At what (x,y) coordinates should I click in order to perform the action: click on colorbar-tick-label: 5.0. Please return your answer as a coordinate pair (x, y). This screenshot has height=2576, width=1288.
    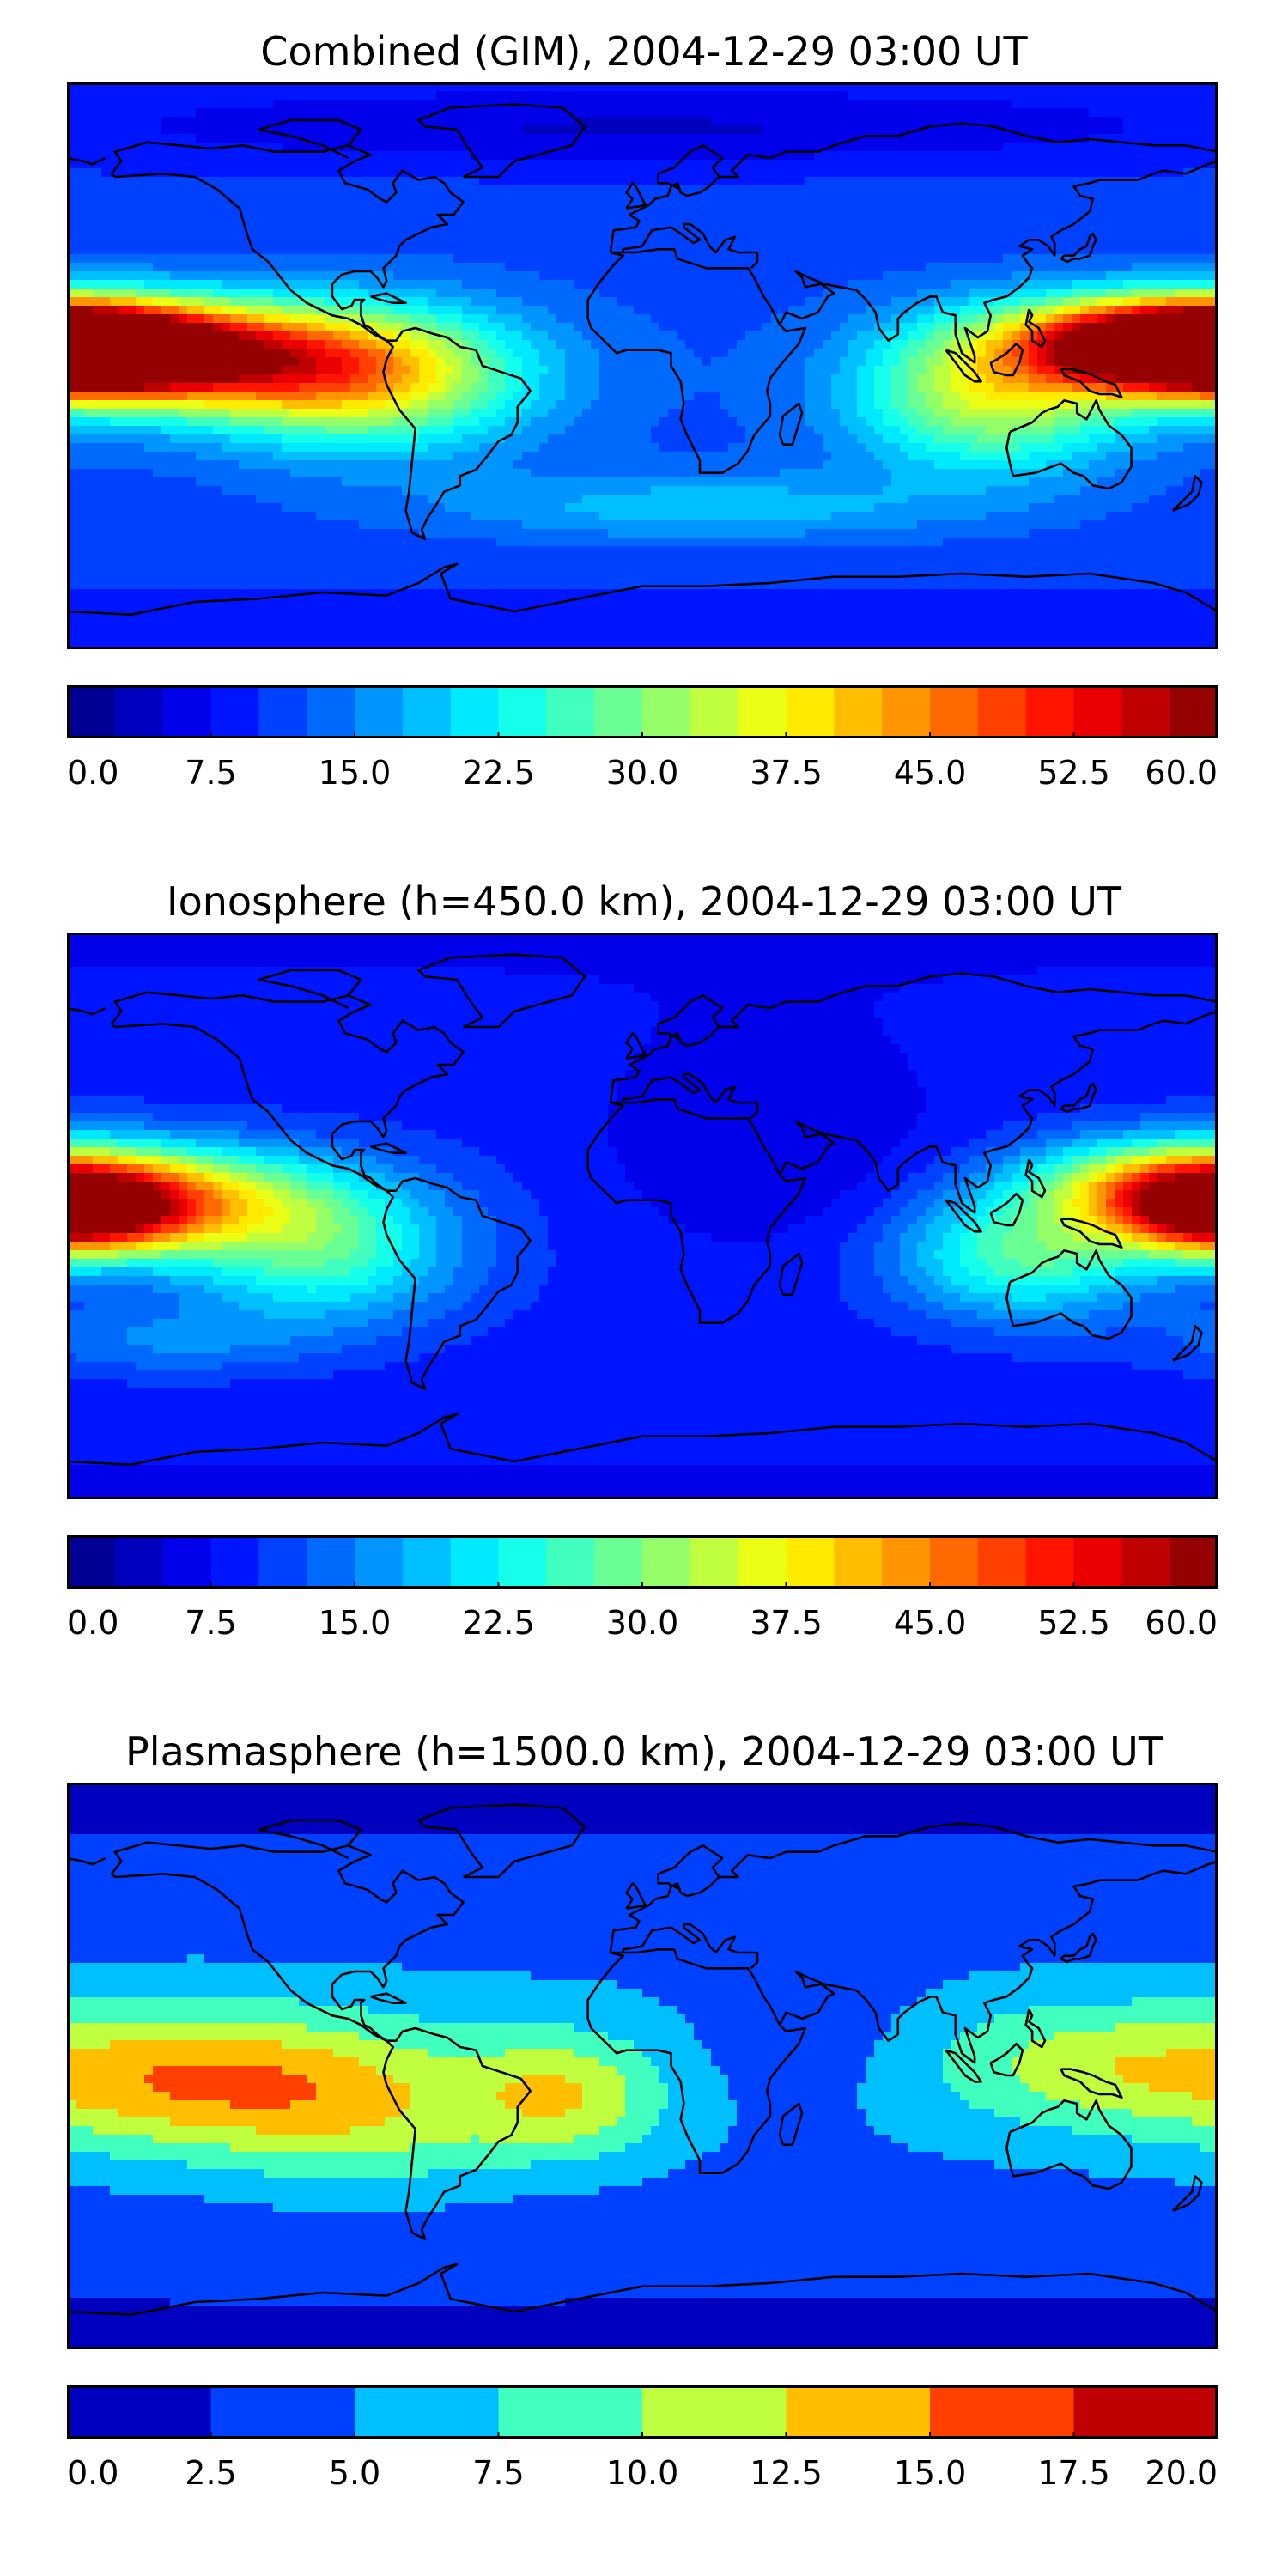
    Looking at the image, I should click on (355, 2473).